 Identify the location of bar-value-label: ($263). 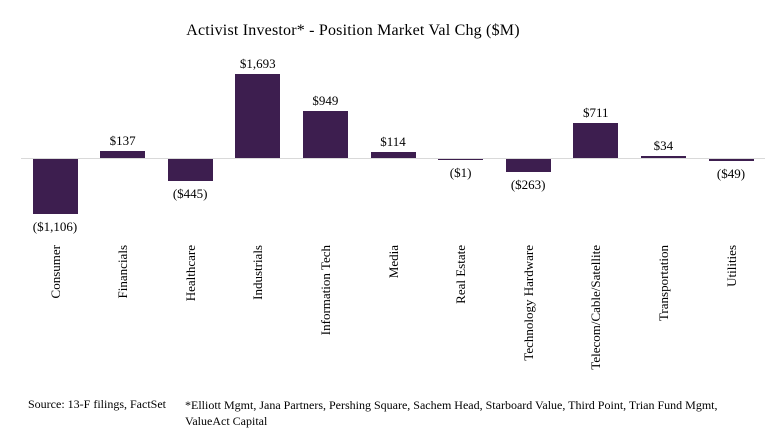
(528, 184).